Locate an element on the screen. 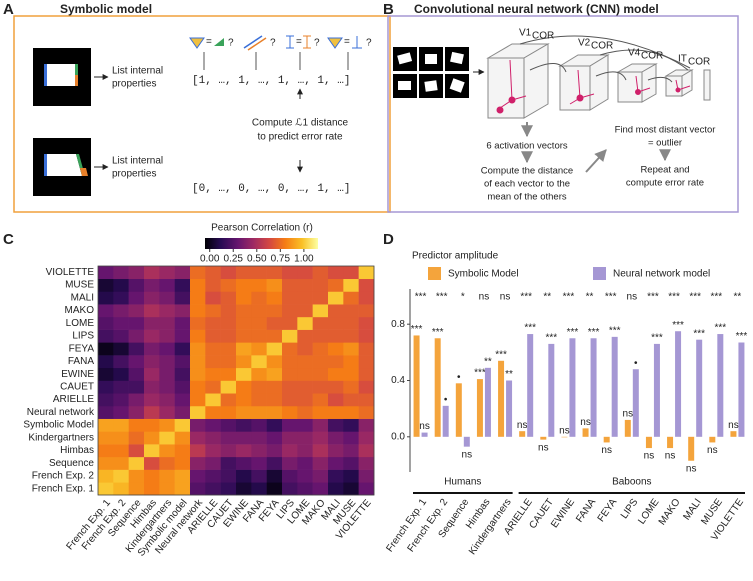 This screenshot has width=753, height=581. property-icon: = is located at coordinates (344, 42).